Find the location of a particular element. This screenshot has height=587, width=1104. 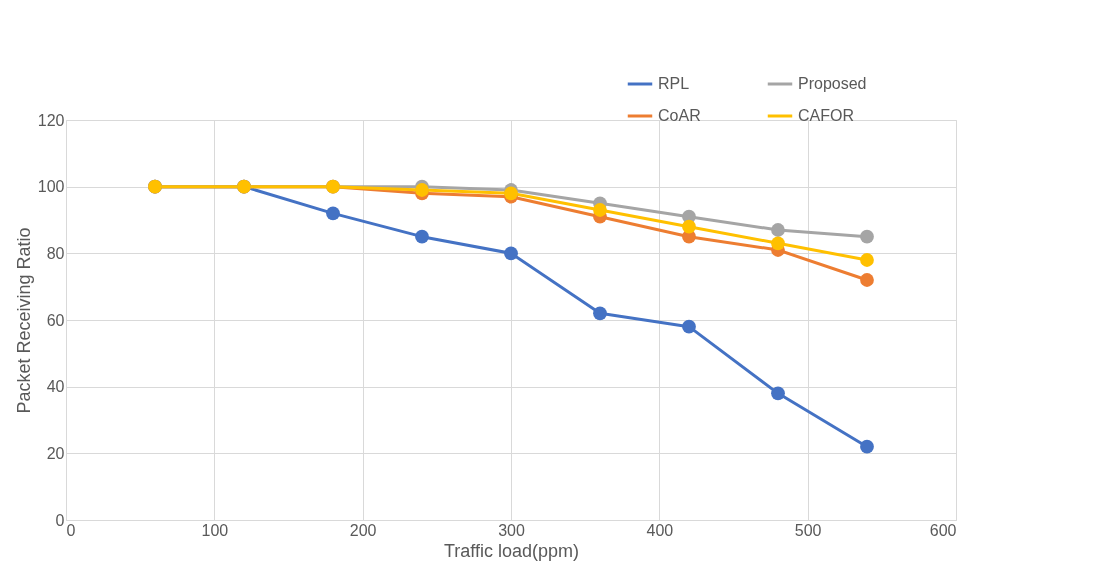

y-tick-label: 120 is located at coordinates (51, 120).